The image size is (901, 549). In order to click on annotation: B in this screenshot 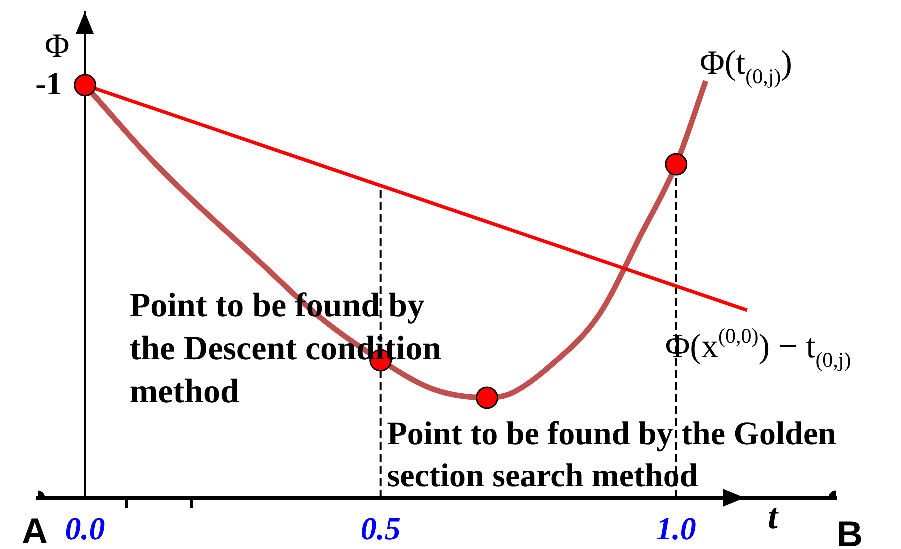, I will do `click(850, 531)`.